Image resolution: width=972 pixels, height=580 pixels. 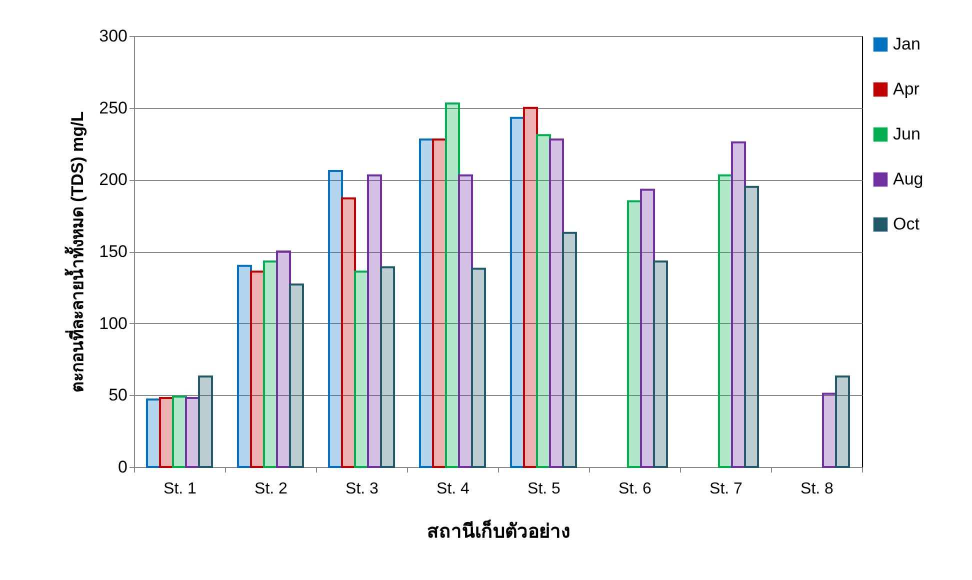 I want to click on x-tick-label: St. 2, so click(x=271, y=489).